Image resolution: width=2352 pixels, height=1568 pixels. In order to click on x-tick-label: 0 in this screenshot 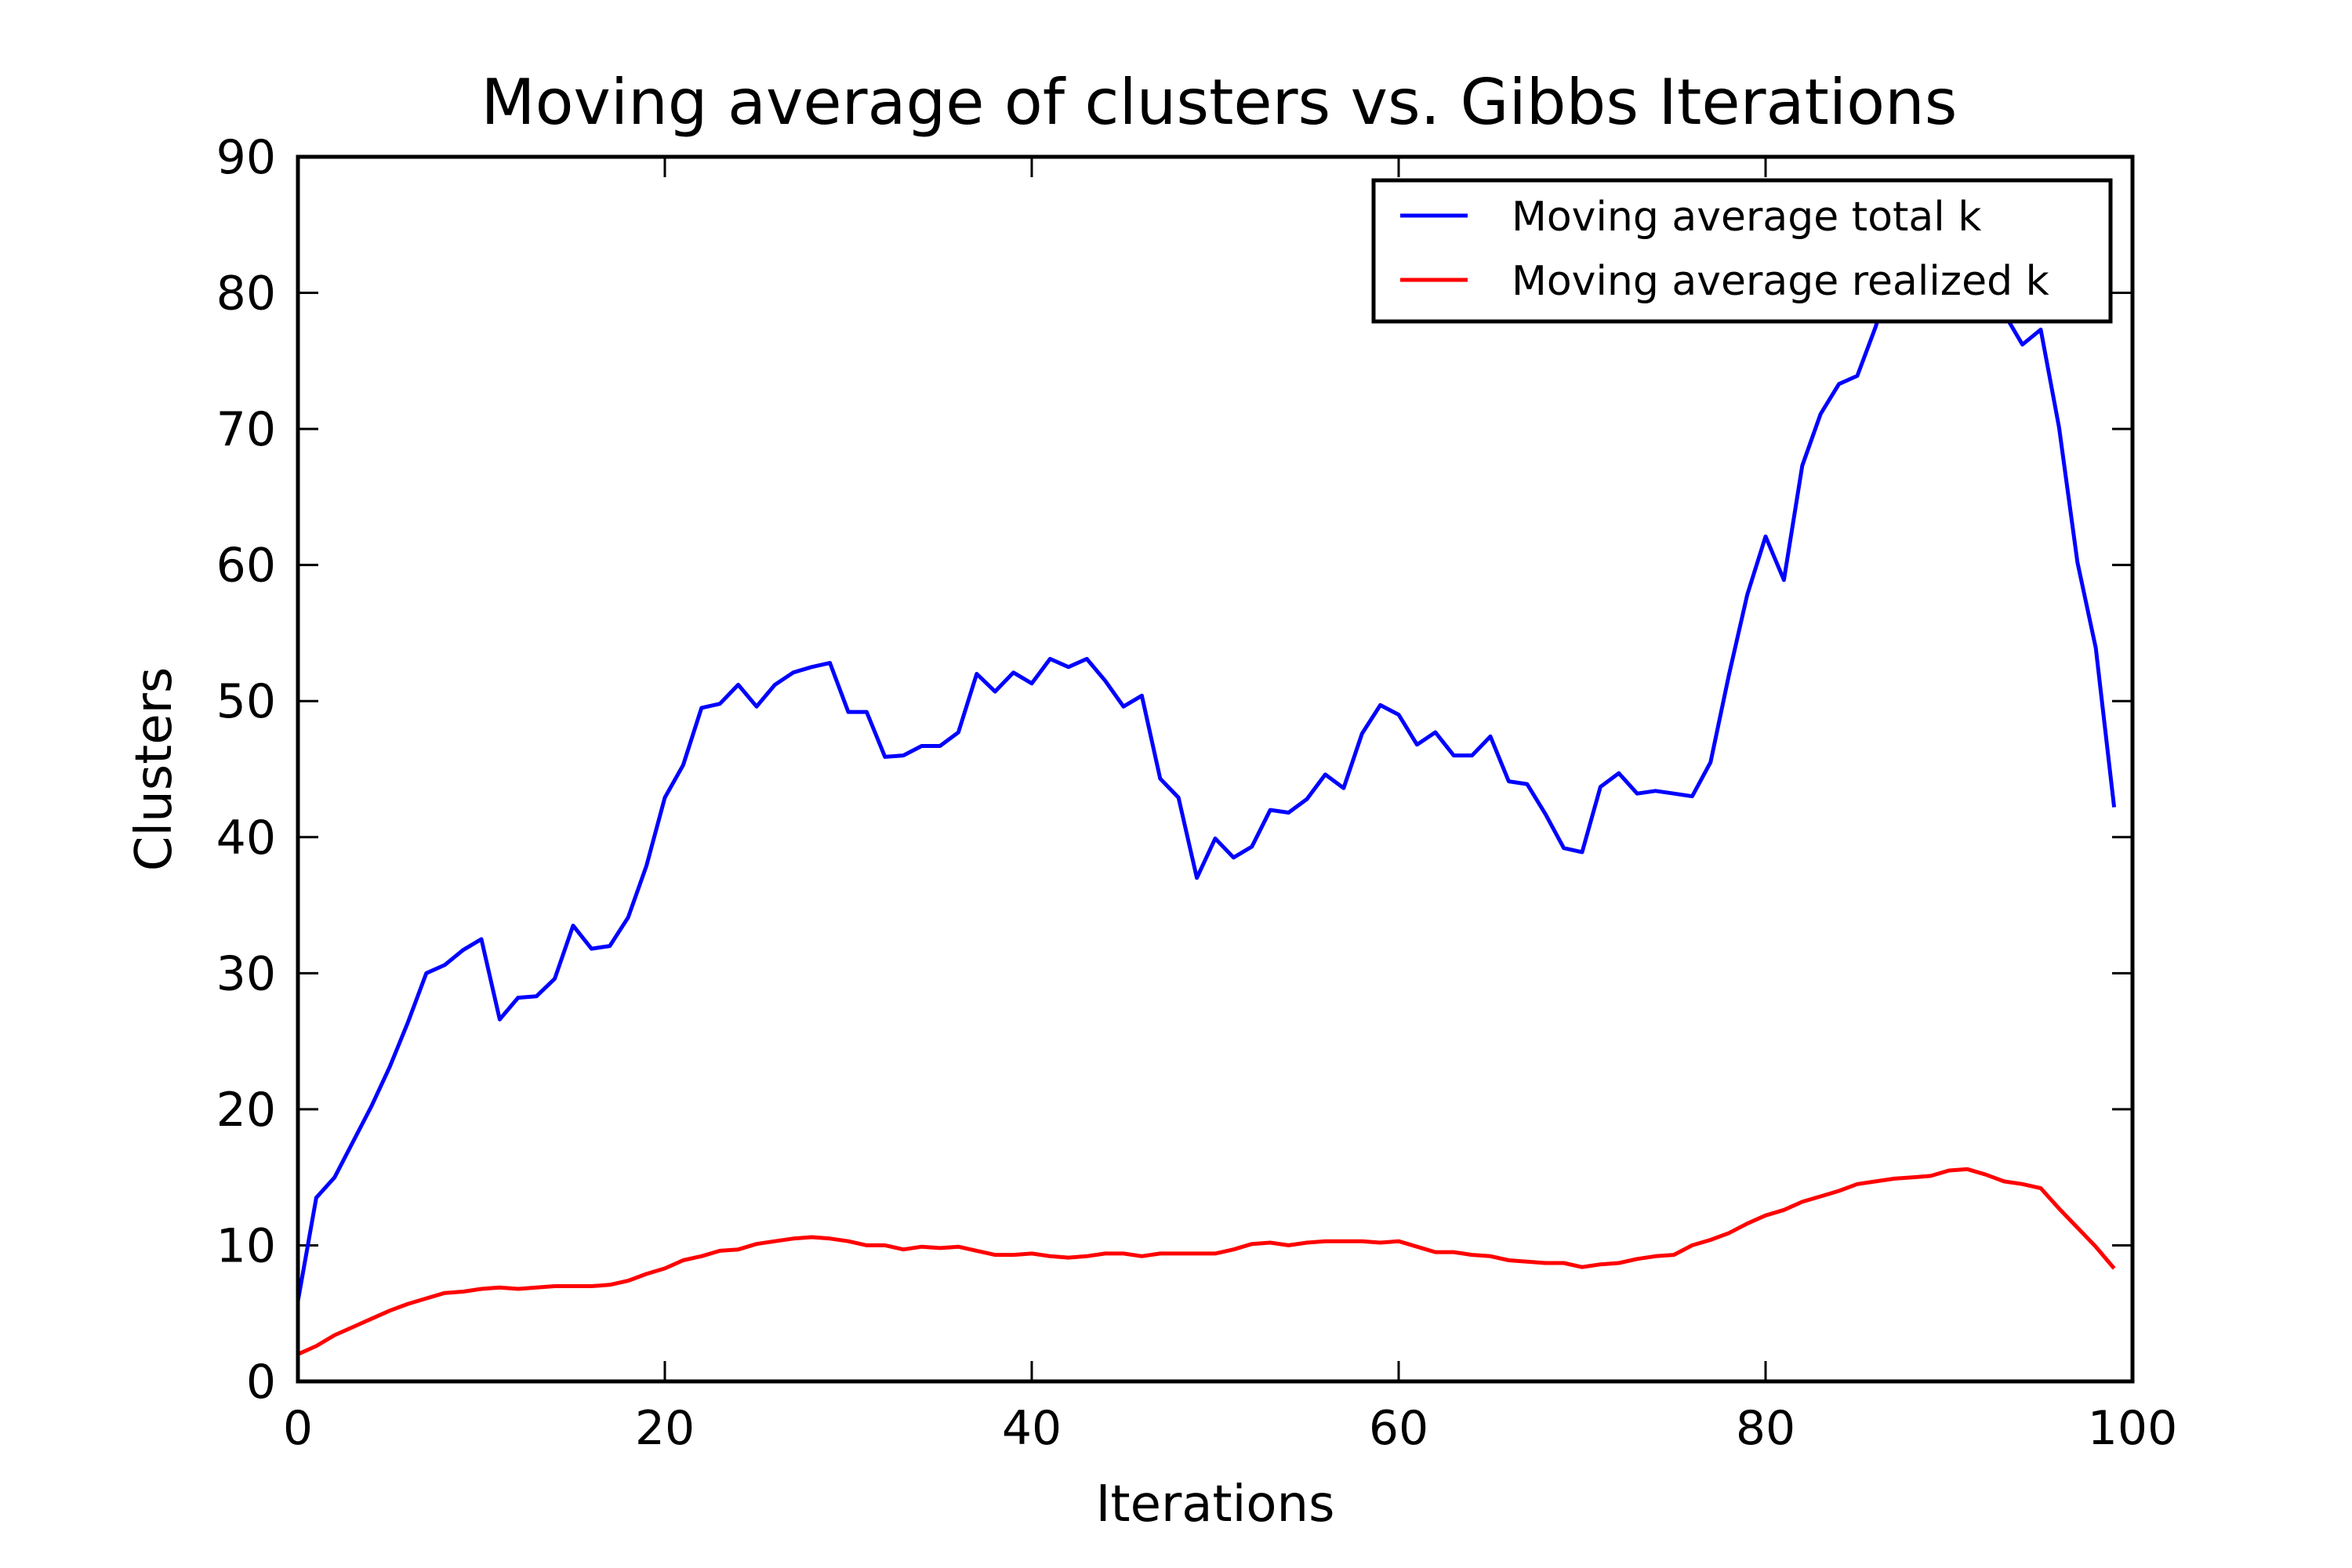, I will do `click(298, 1428)`.